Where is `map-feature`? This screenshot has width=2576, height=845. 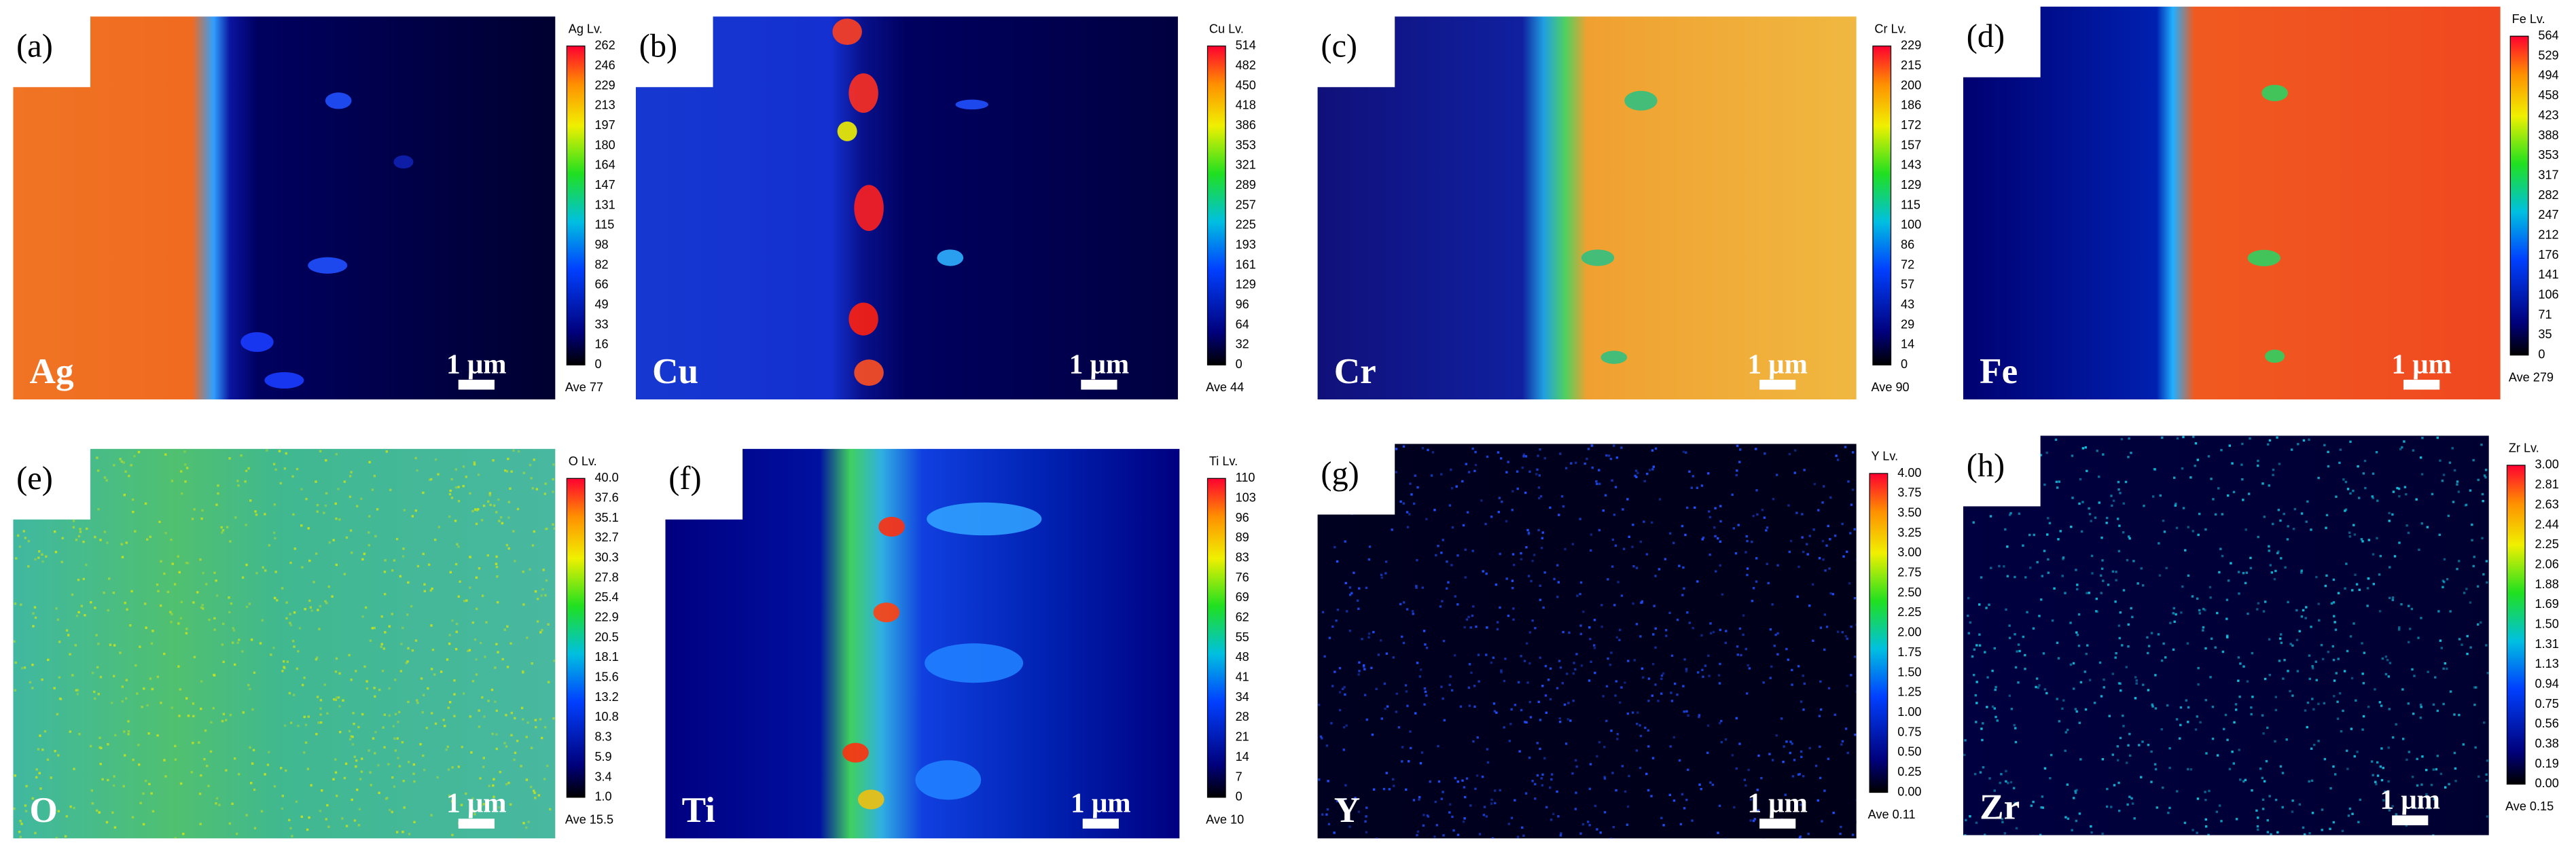 map-feature is located at coordinates (1614, 357).